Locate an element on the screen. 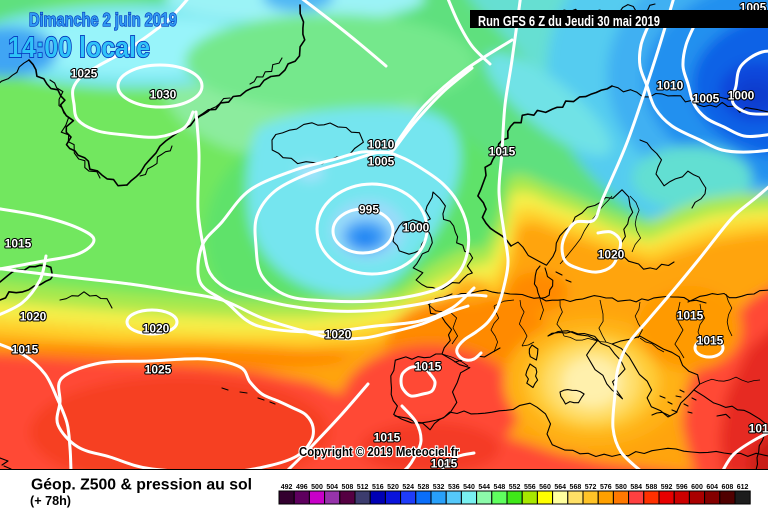 The width and height of the screenshot is (768, 512). svg-text:Run GFS 6 Z du Jeudi 30 mai 20: Run GFS 6 Z du Jeudi 30 mai 2019 is located at coordinates (569, 22).